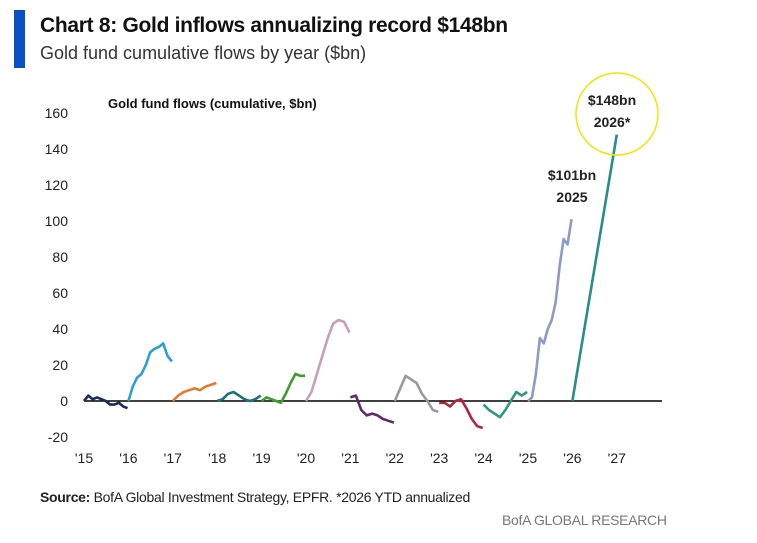 This screenshot has height=543, width=757. I want to click on y-tick-label: 120, so click(57, 185).